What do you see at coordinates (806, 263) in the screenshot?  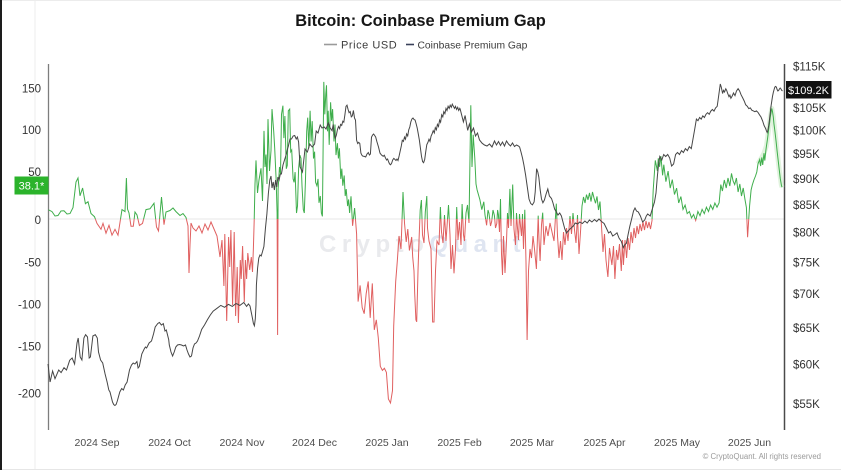 I see `svg-text: $75K` at bounding box center [806, 263].